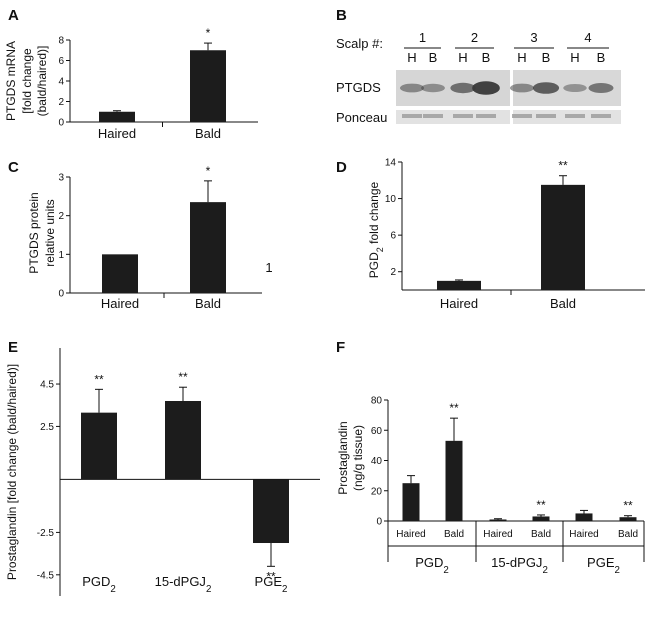  I want to click on panel-f-y-tick-label: 60, so click(377, 431).